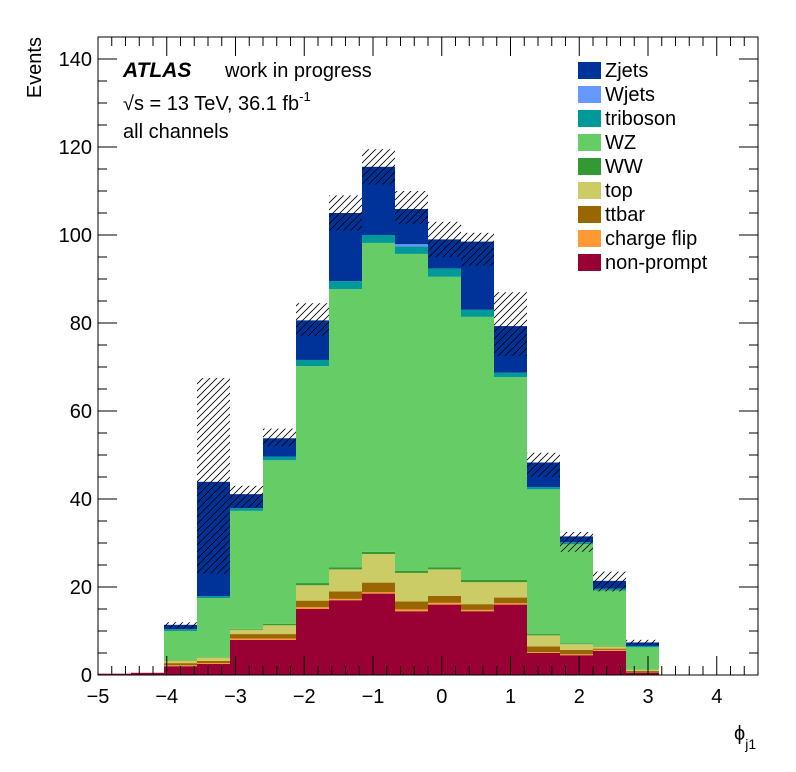 The image size is (796, 772). I want to click on x-tick-label: 4, so click(716, 697).